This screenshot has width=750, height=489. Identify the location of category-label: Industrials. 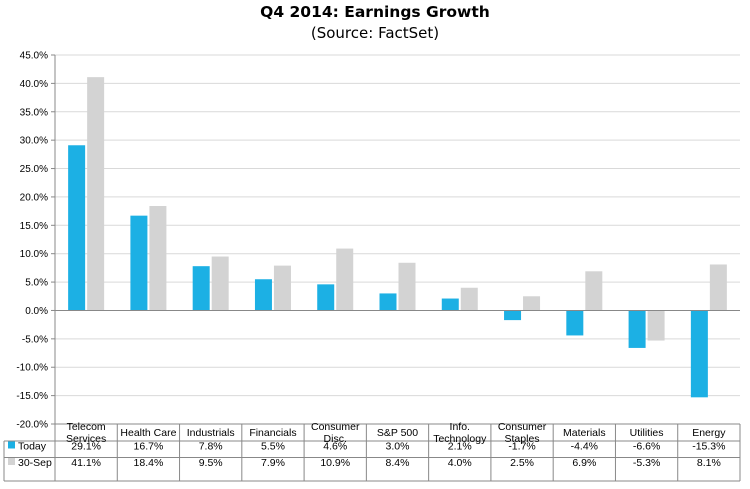
(211, 433).